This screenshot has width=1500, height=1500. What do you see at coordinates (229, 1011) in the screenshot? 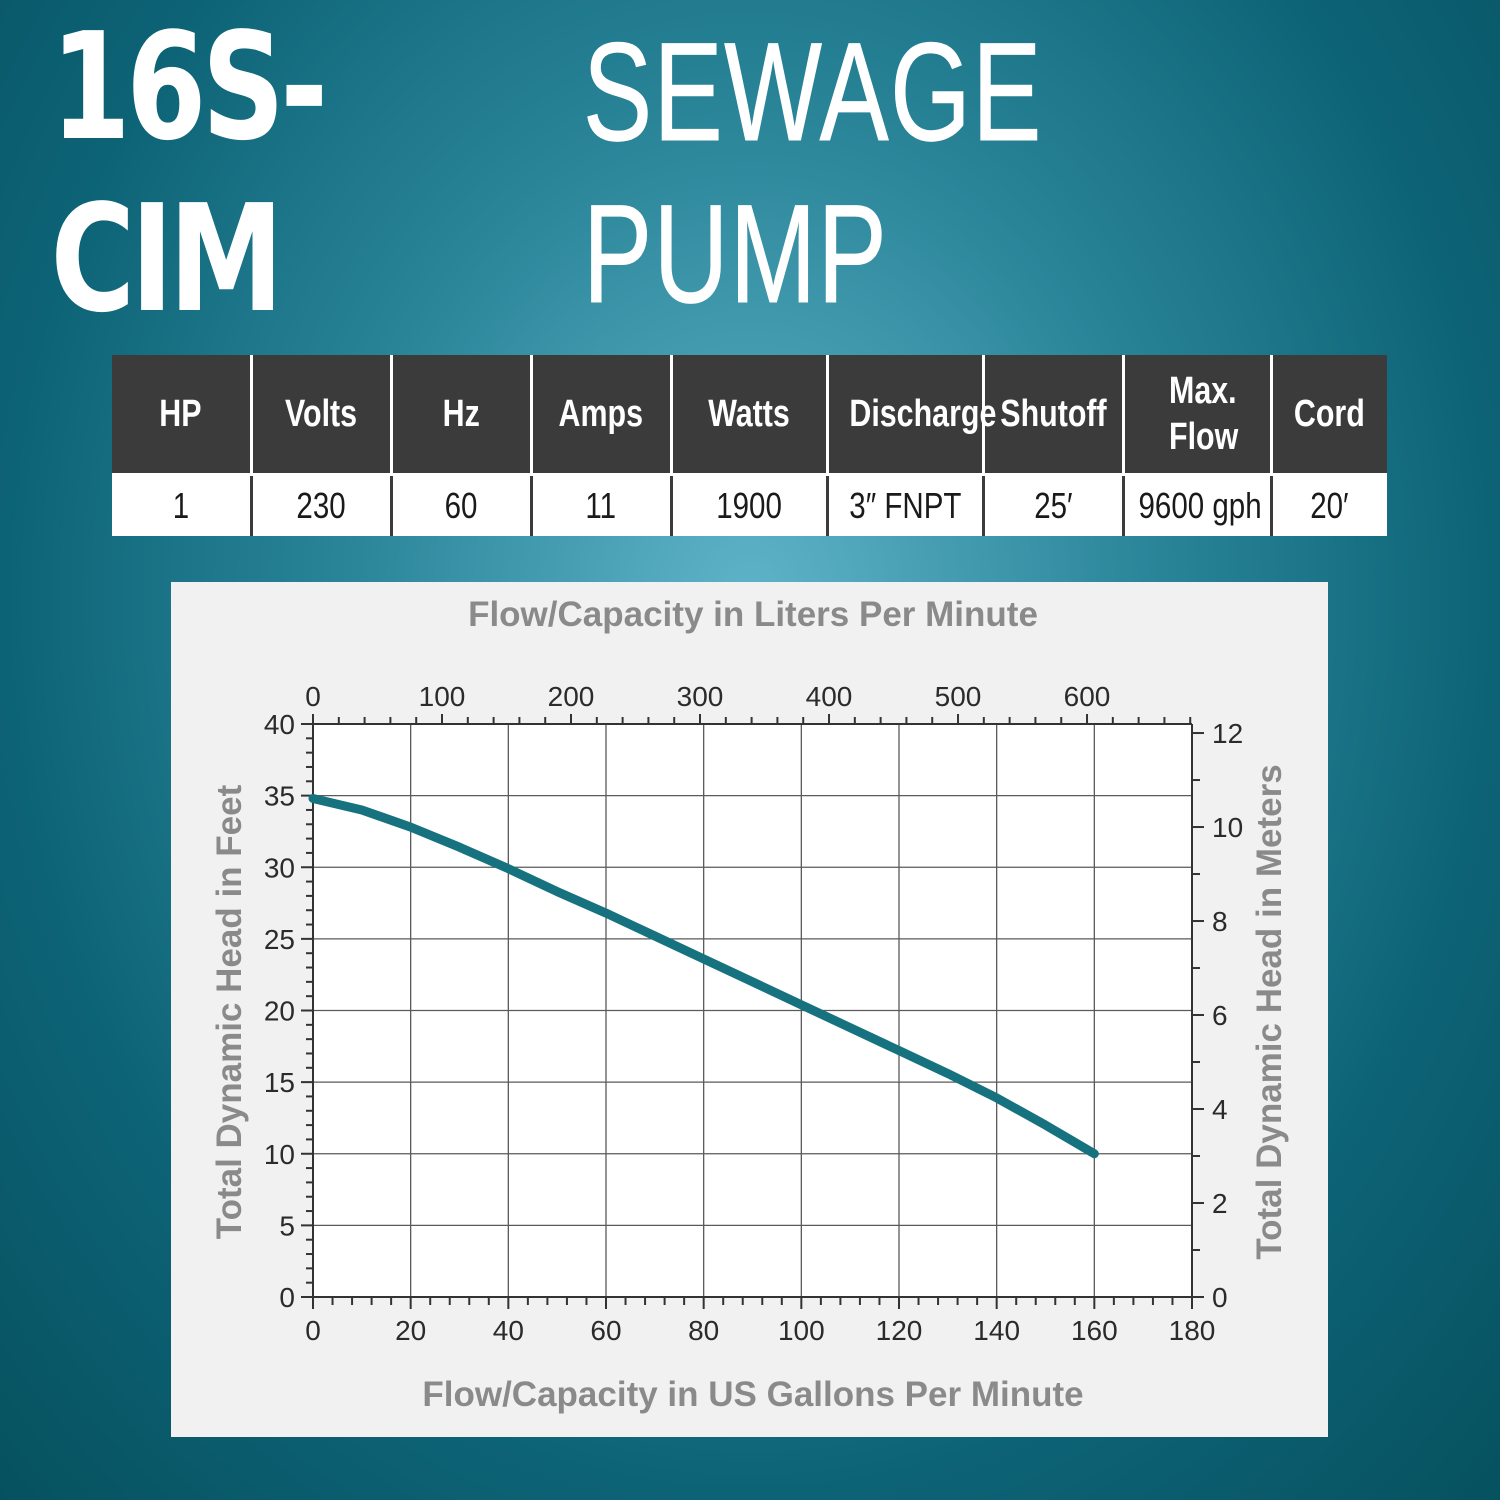
I see `y-axis-title: Total Dynamic Head in Feet` at bounding box center [229, 1011].